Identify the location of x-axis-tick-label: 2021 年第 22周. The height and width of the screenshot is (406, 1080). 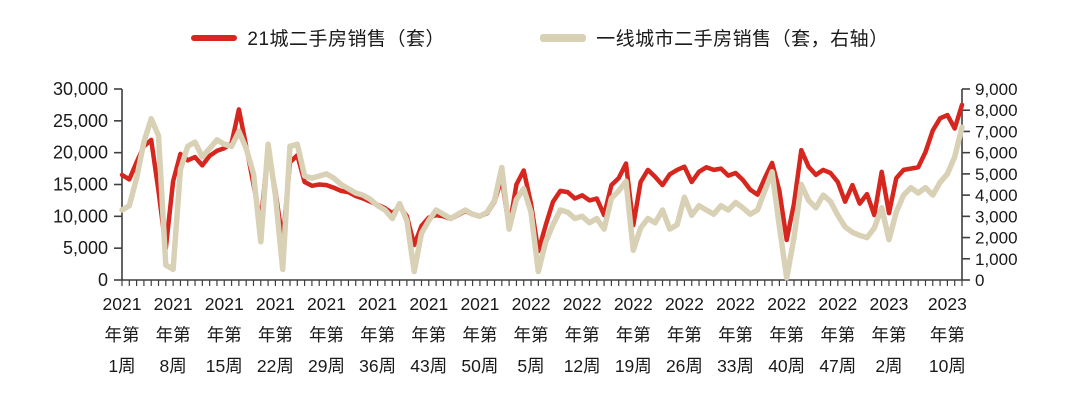
(275, 335).